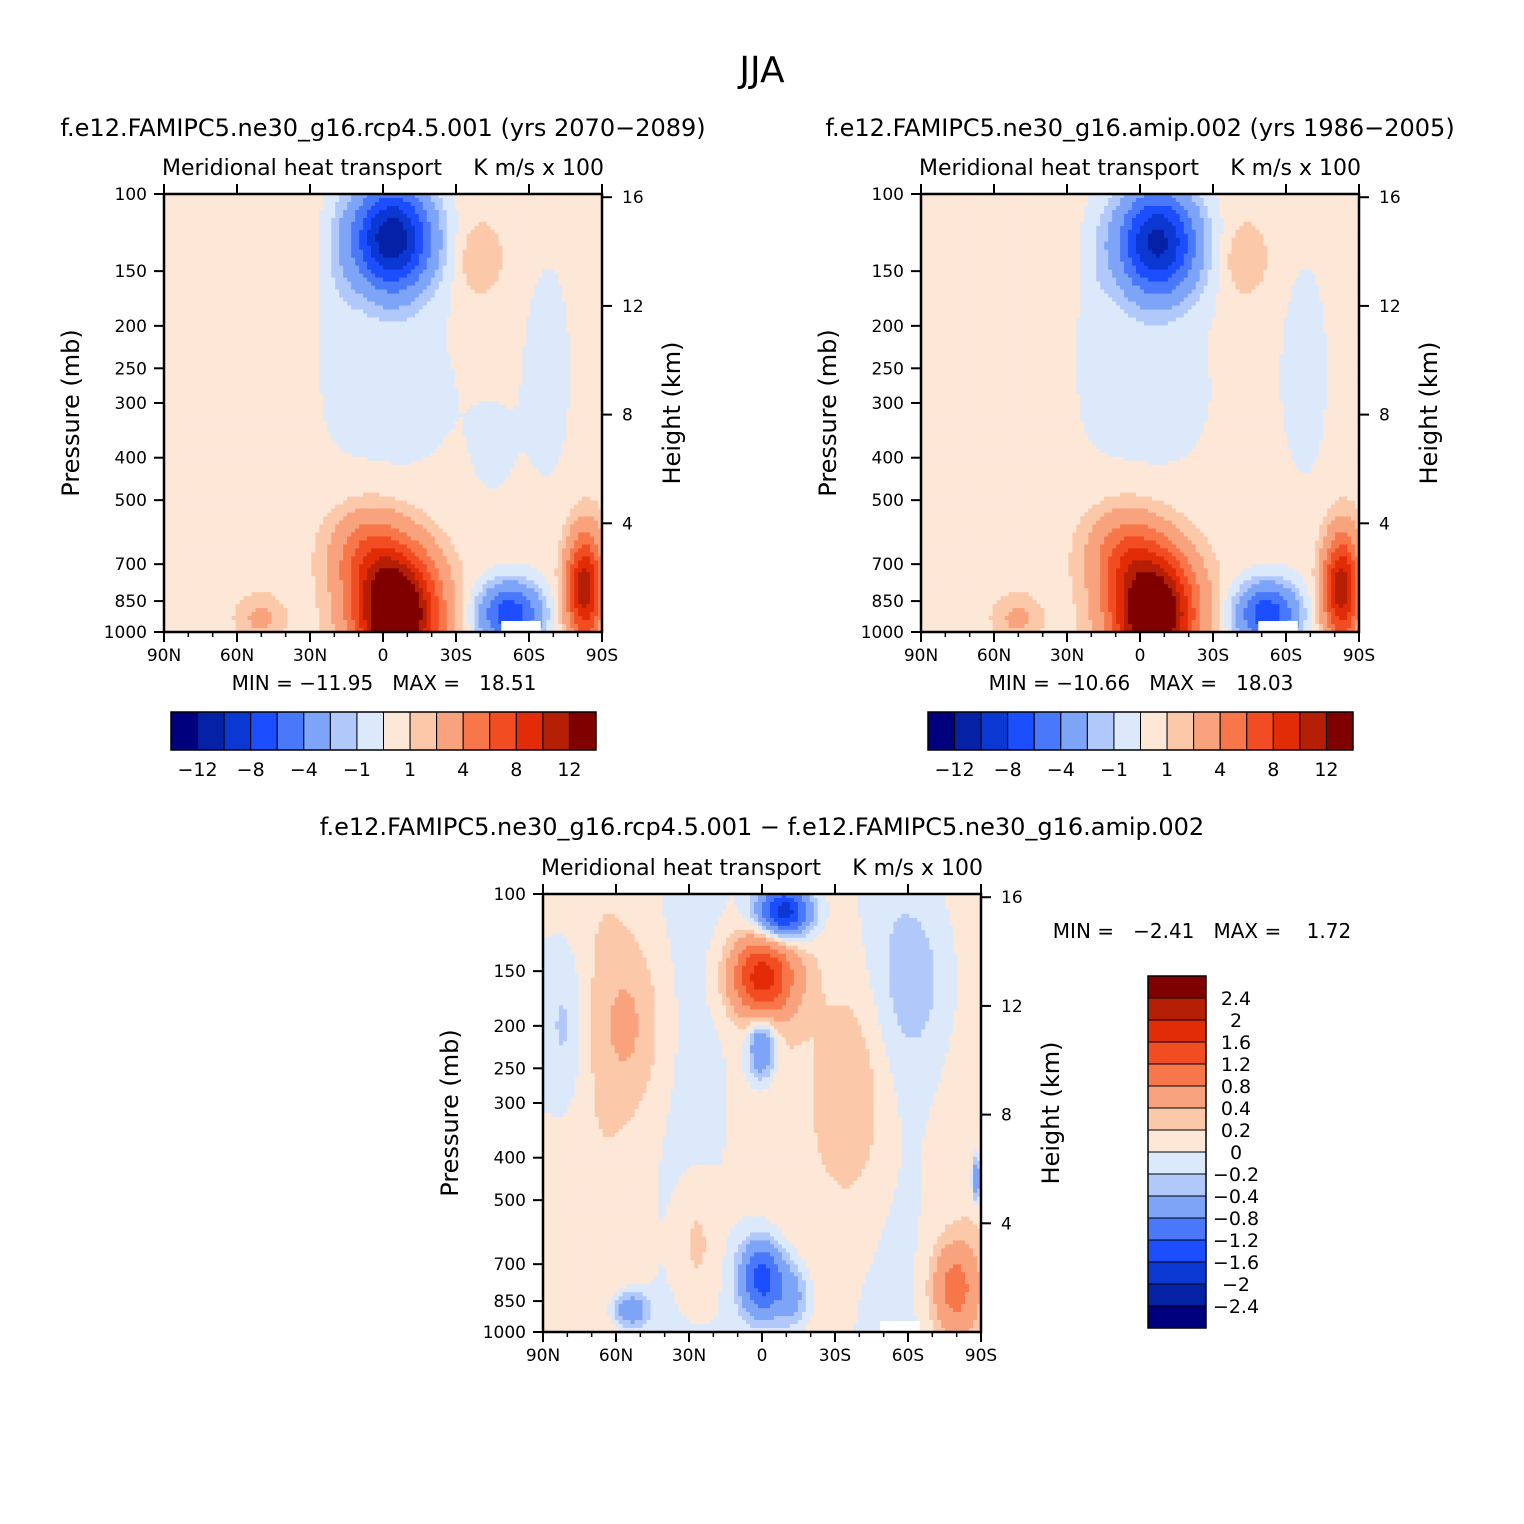 The image size is (1524, 1524). Describe the element at coordinates (1295, 168) in the screenshot. I see `subtitle-right-amip: K m/s x 100` at that location.